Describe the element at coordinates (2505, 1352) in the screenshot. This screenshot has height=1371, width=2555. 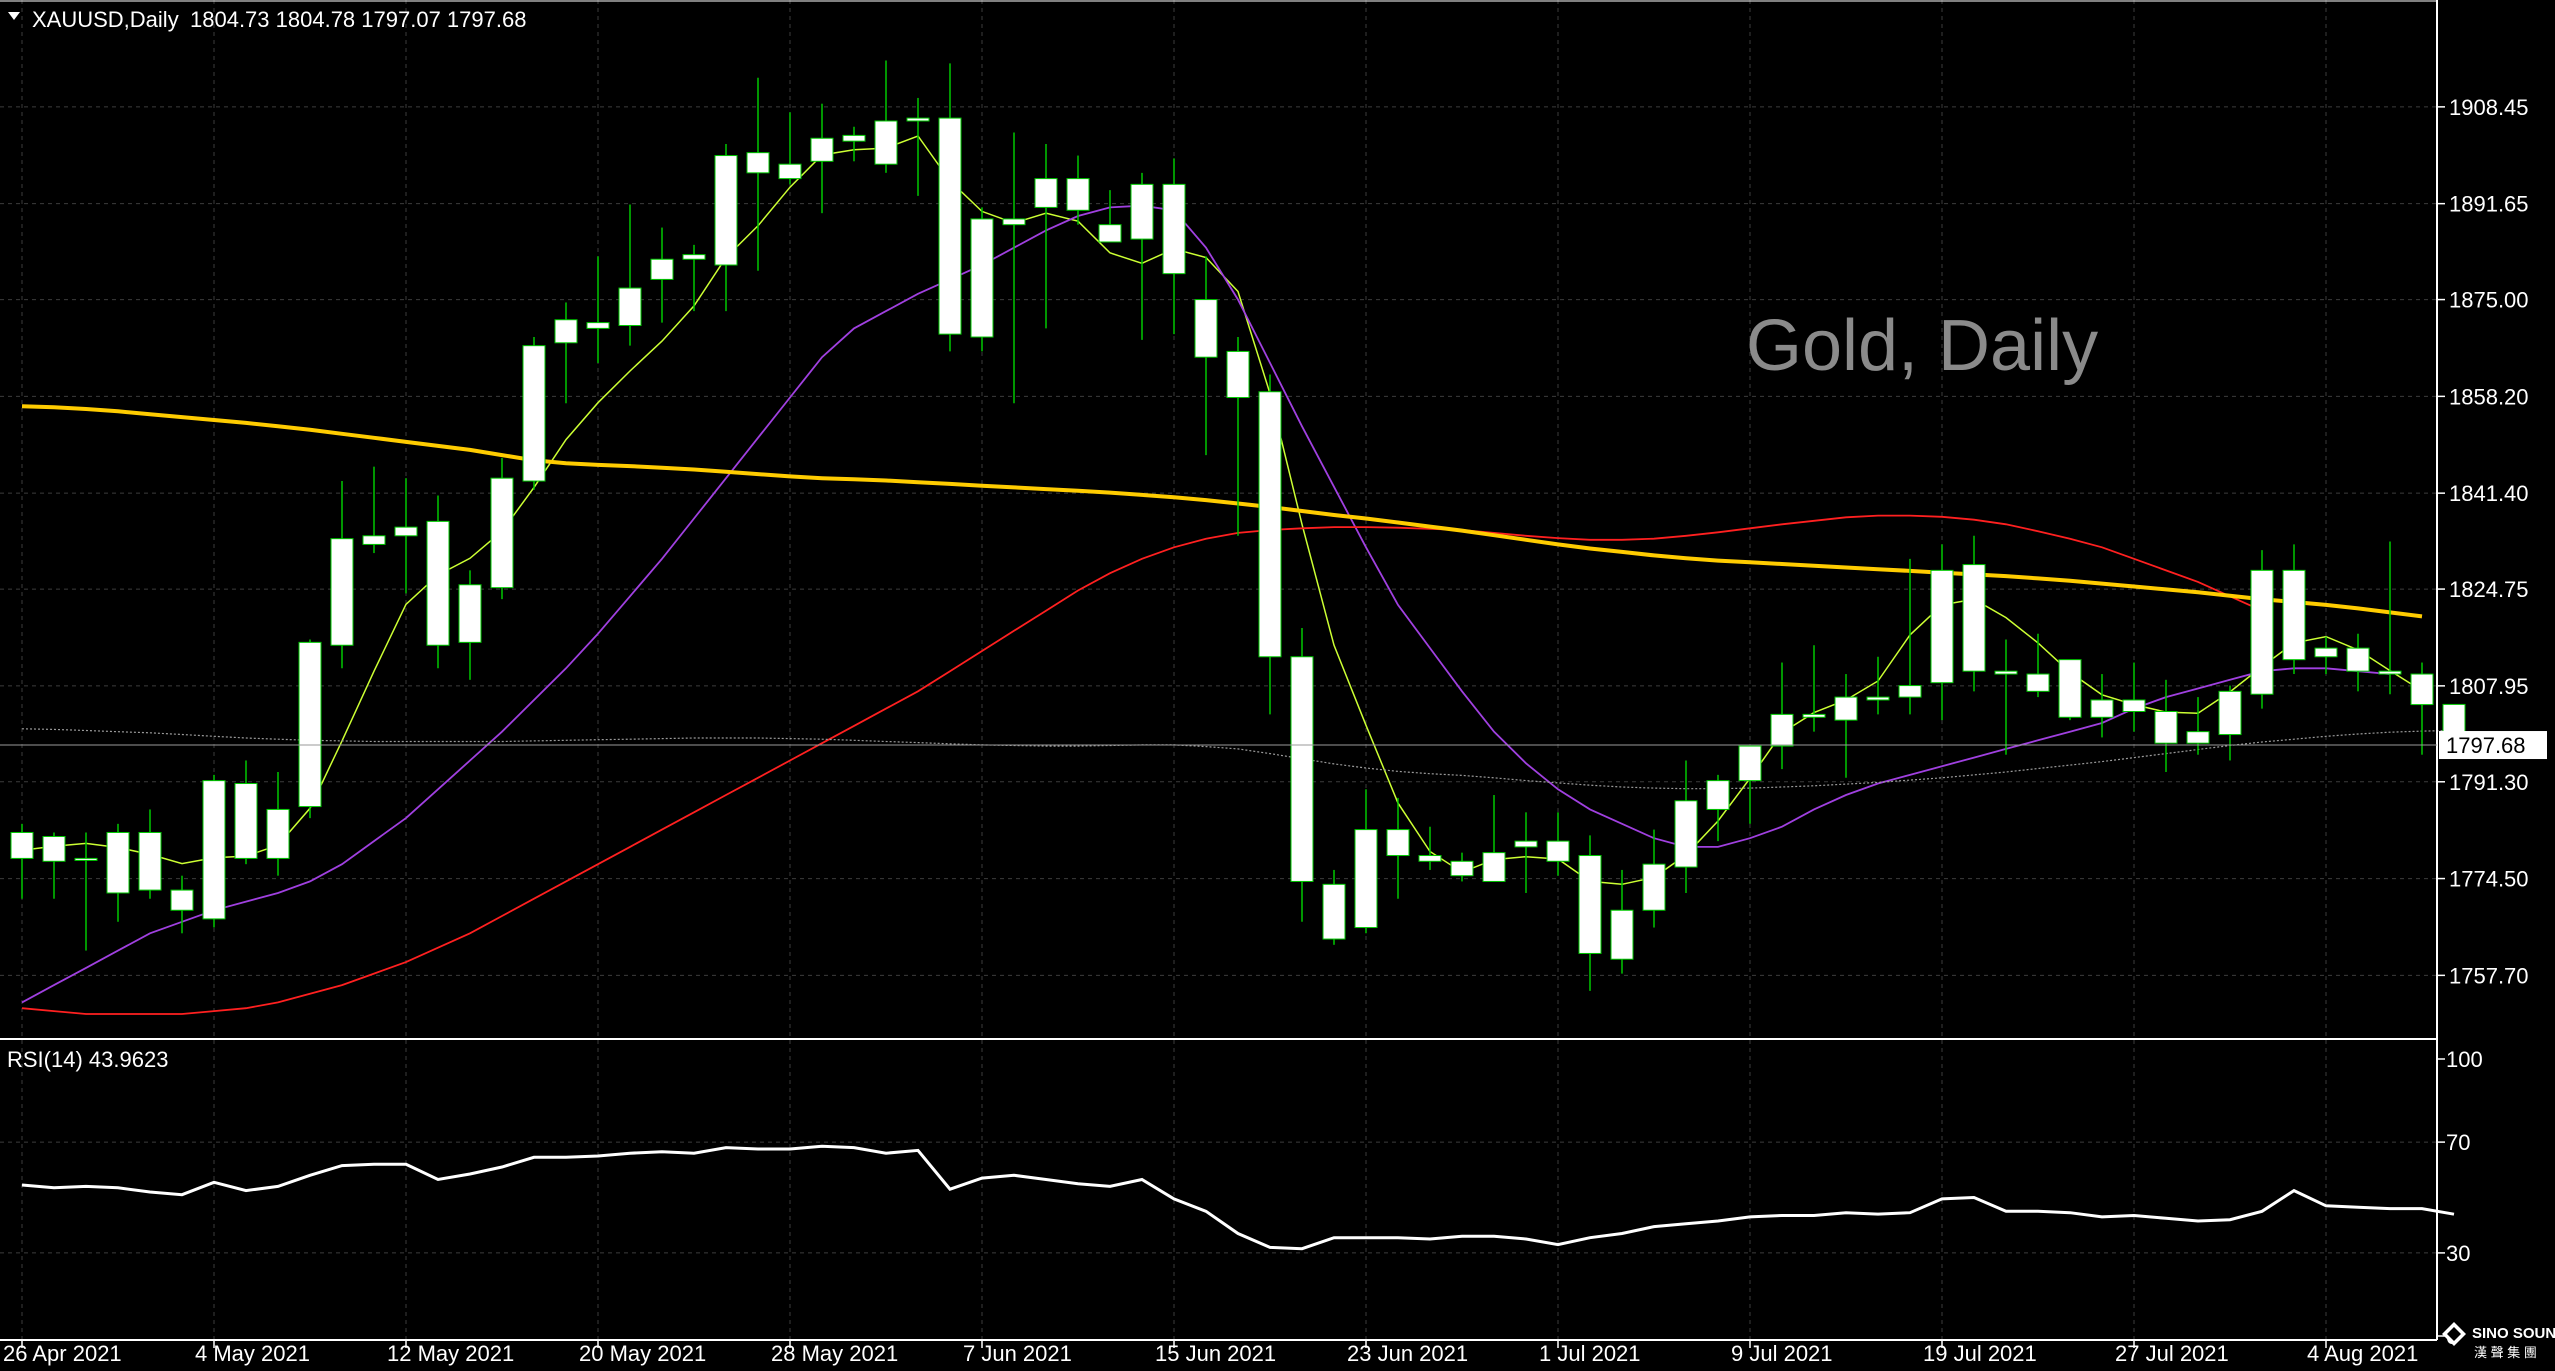
I see `logo-subtitle: 漢 聲 集 團` at that location.